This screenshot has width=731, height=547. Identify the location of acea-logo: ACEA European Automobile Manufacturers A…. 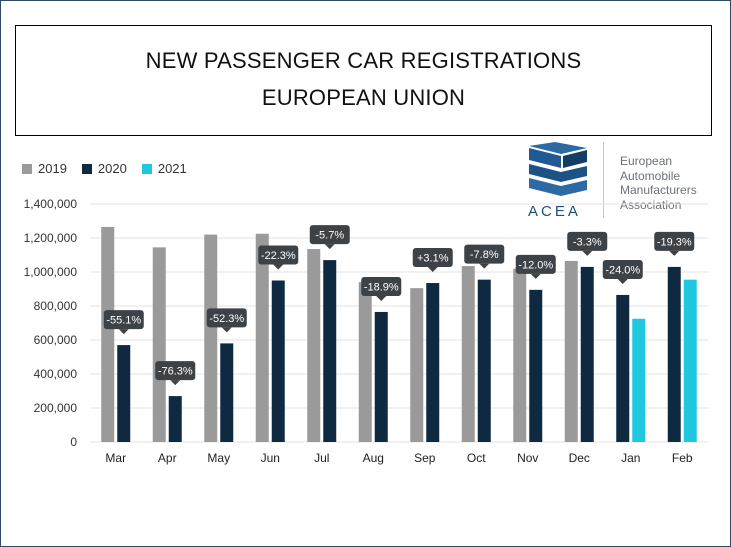
(625, 181).